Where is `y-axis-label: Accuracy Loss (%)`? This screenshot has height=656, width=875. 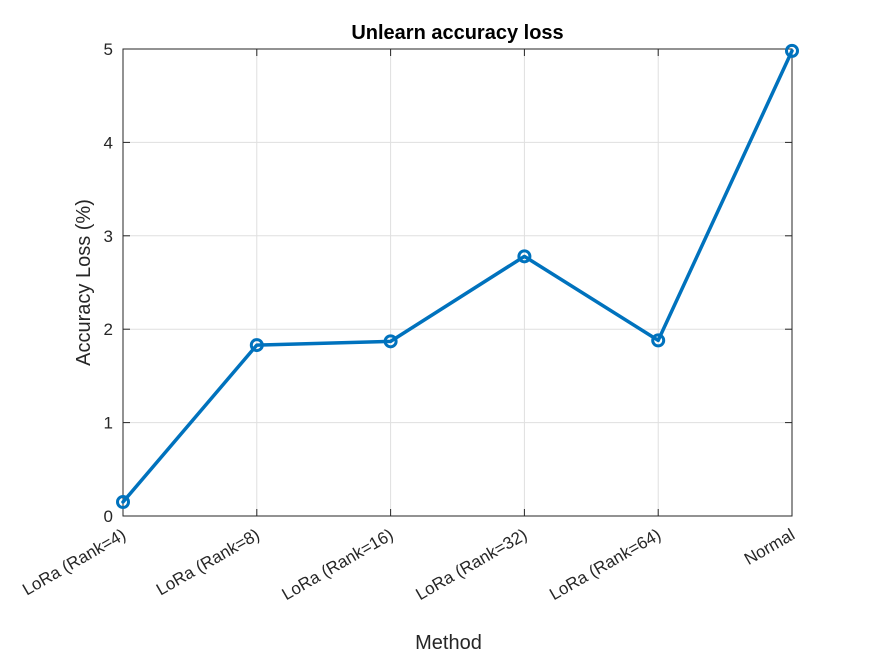
y-axis-label: Accuracy Loss (%) is located at coordinates (84, 282).